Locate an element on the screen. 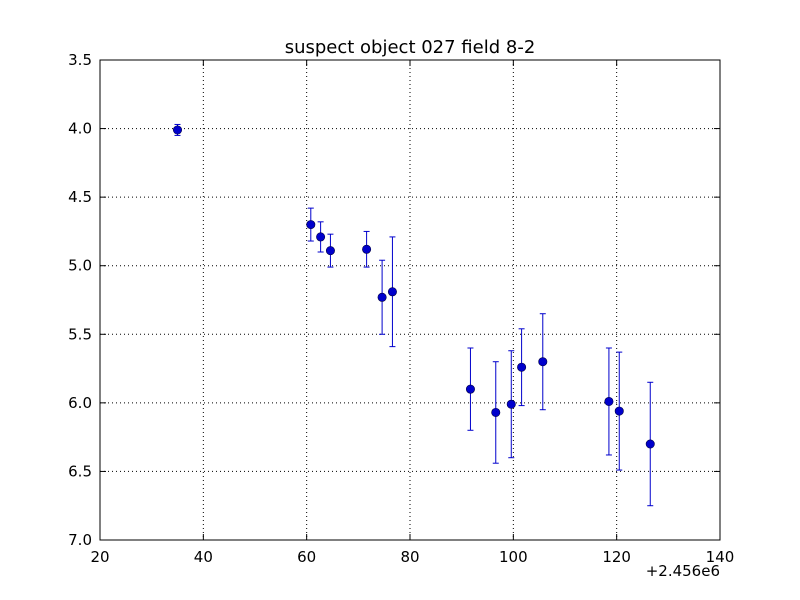 Image resolution: width=800 pixels, height=600 pixels. y-tick-label: 6.5 is located at coordinates (80, 471).